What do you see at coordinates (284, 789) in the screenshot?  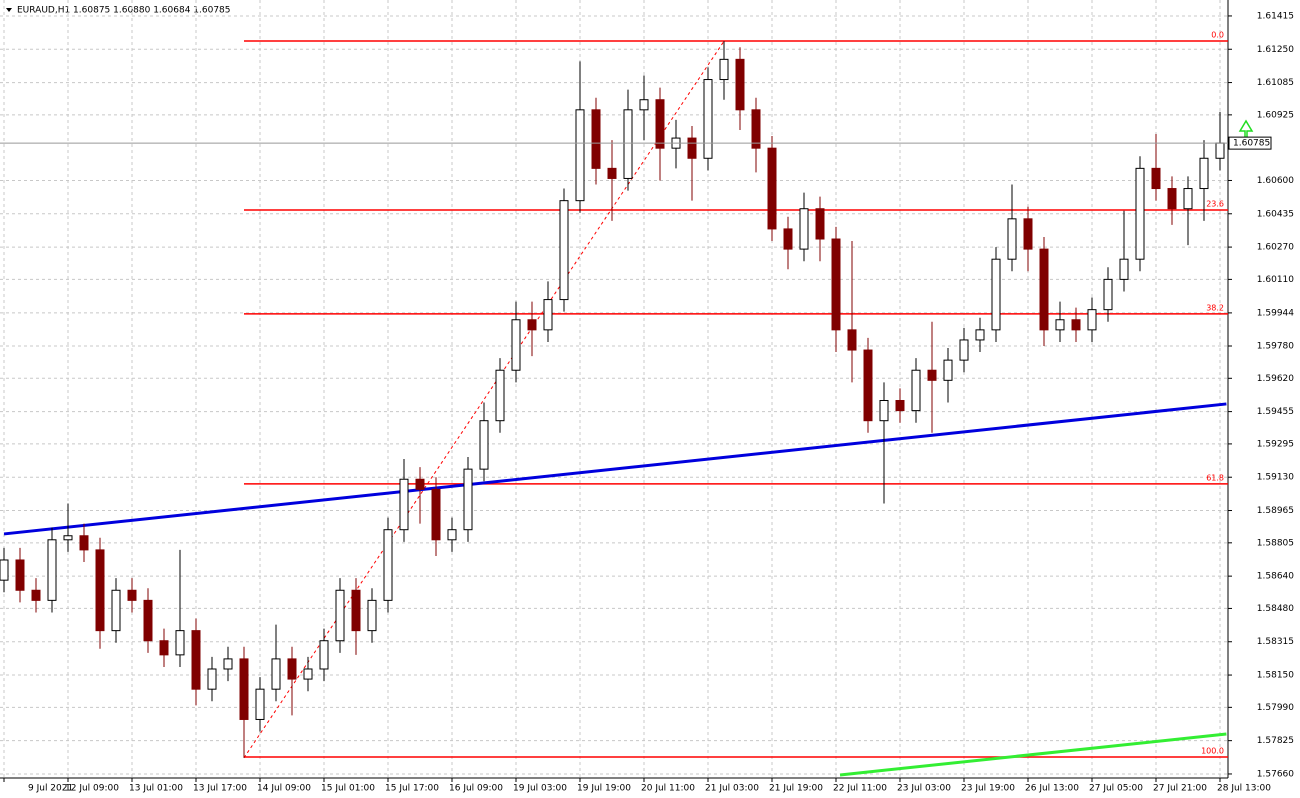 I see `x-tick-label: 14 Jul 09:00` at bounding box center [284, 789].